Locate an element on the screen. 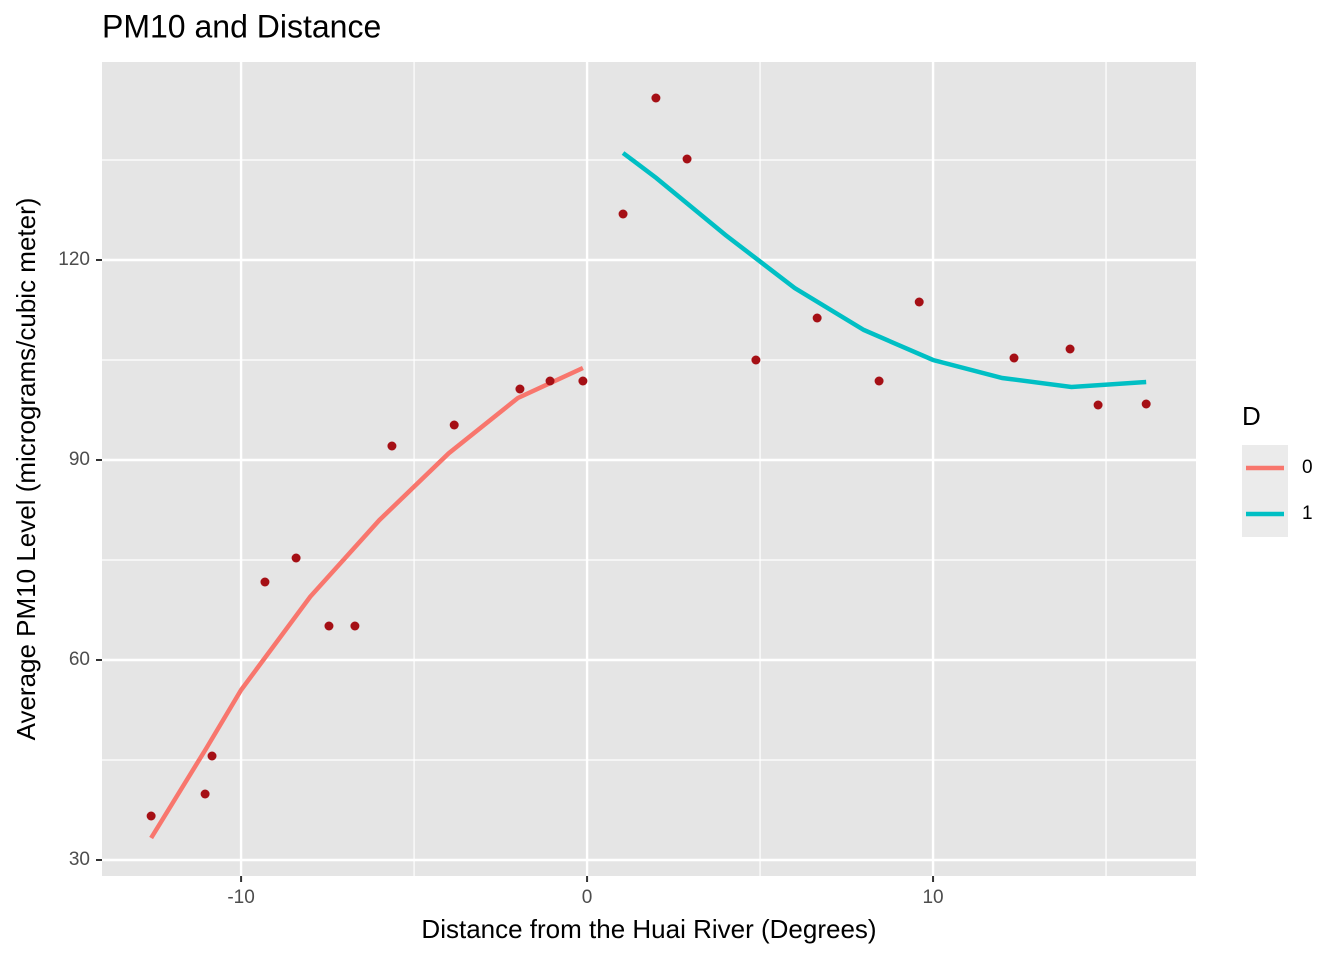 This screenshot has width=1344, height=960. x-tick-label: 0 is located at coordinates (587, 897).